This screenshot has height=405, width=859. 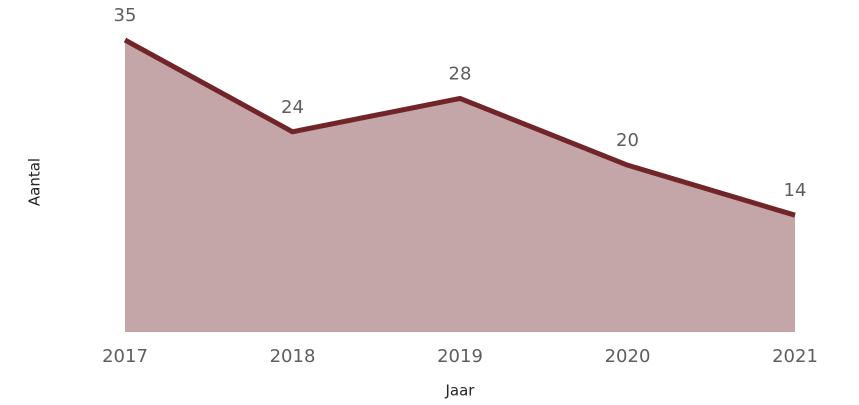 What do you see at coordinates (460, 391) in the screenshot?
I see `x-axis-title: Jaar` at bounding box center [460, 391].